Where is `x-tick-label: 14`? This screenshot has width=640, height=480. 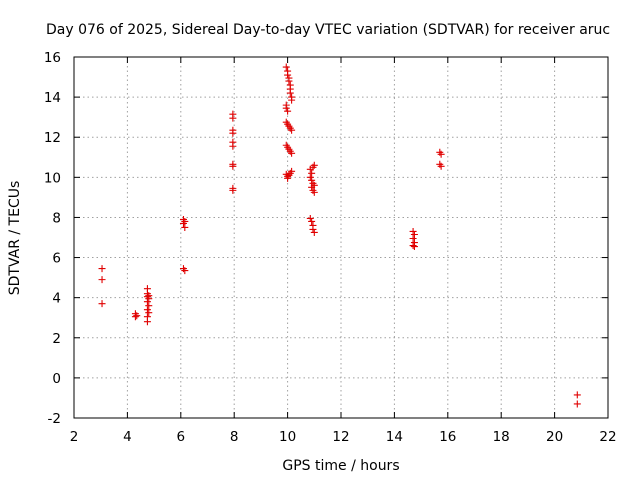
x-tick-label: 14 is located at coordinates (394, 437).